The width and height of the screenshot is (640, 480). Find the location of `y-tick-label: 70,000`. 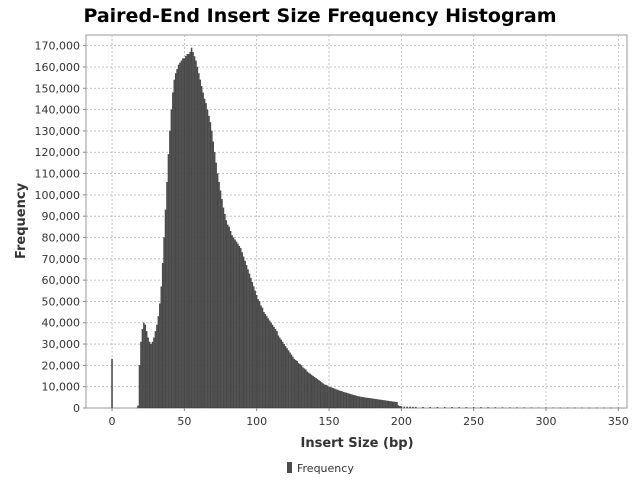

y-tick-label: 70,000 is located at coordinates (61, 259).